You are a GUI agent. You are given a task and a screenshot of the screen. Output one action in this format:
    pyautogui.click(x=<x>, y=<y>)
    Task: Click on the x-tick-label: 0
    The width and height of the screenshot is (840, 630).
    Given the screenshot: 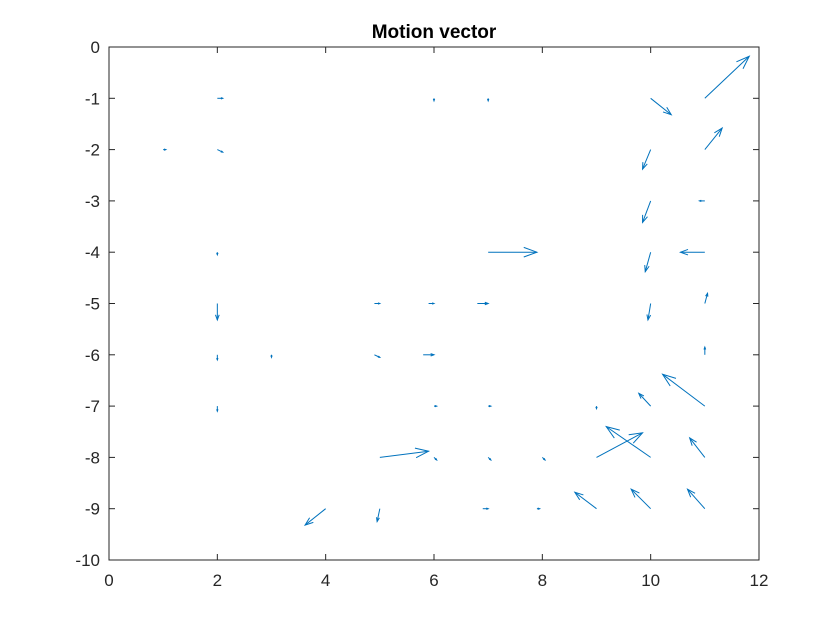 What is the action you would take?
    pyautogui.click(x=108, y=580)
    